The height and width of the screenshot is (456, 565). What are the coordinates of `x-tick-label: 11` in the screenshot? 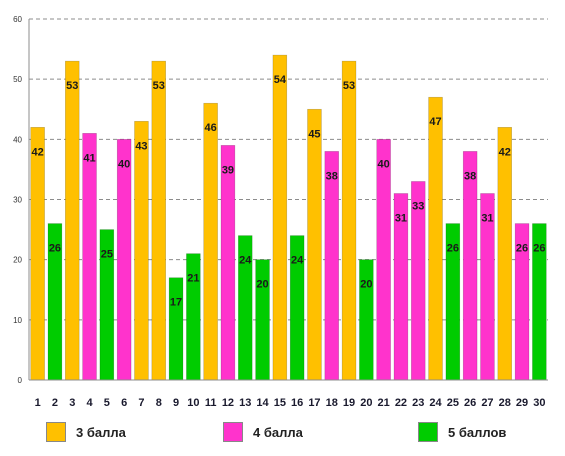 It's located at (211, 403).